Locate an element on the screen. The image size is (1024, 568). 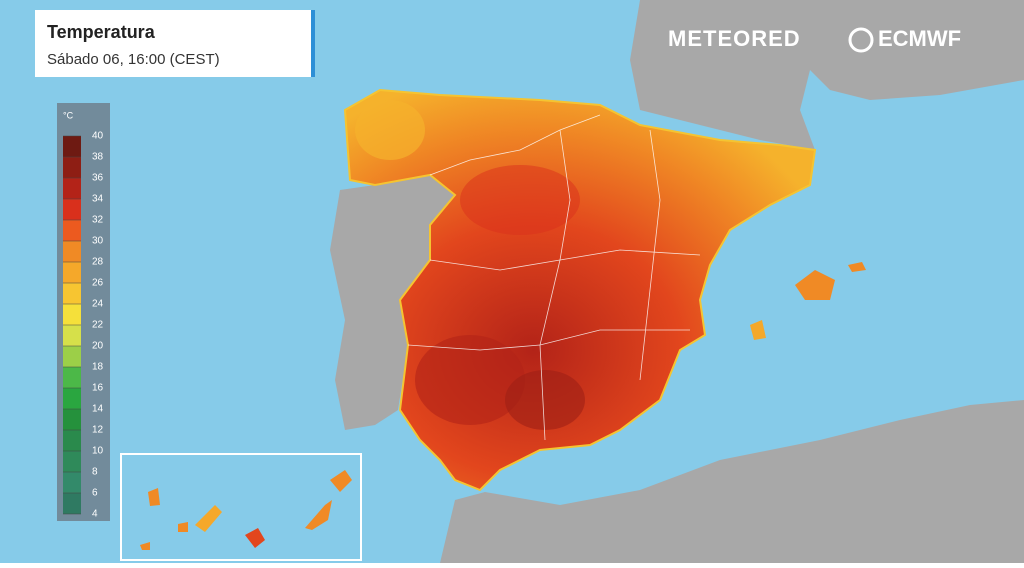
legend-tick-label: 12 is located at coordinates (98, 430).